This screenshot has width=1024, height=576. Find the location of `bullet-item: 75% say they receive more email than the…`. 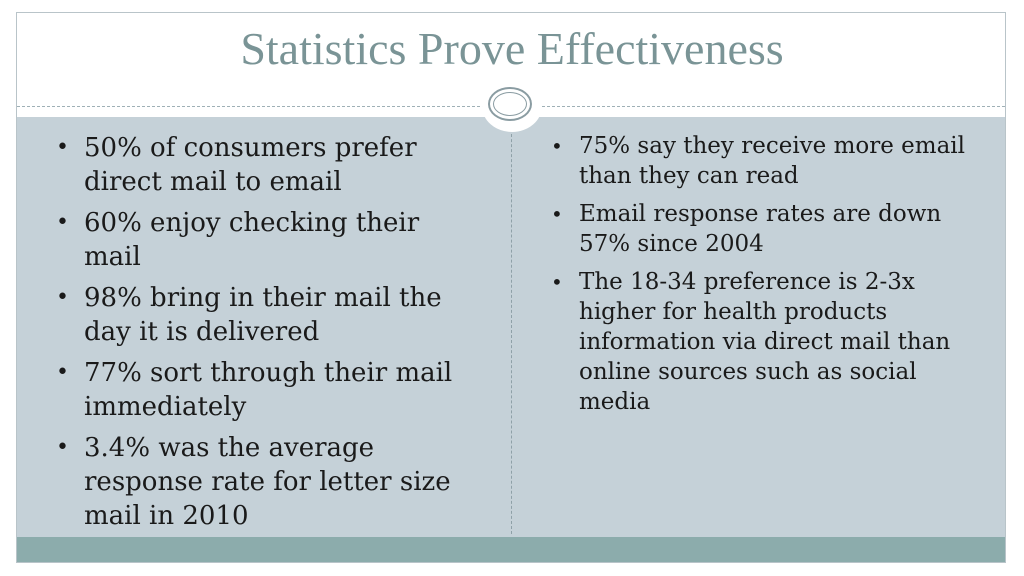

bullet-item: 75% say they receive more email than the… is located at coordinates (768, 161).